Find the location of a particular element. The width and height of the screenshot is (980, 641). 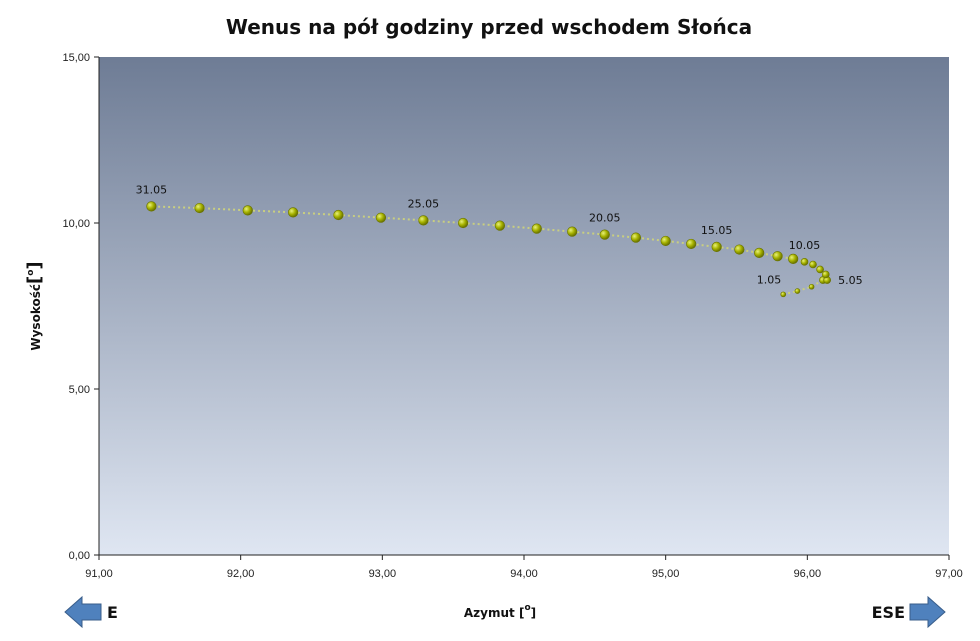

y-axis-ticks: 0,00 5,00 10,00 15,00 is located at coordinates (80, 307).